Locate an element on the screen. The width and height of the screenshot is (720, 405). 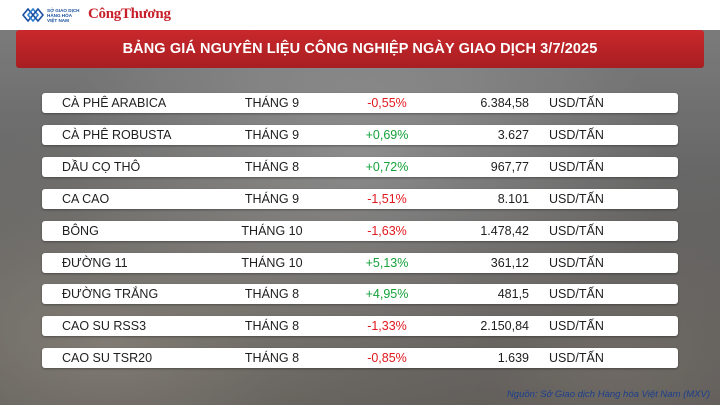
price-change: +4,95% is located at coordinates (387, 294).